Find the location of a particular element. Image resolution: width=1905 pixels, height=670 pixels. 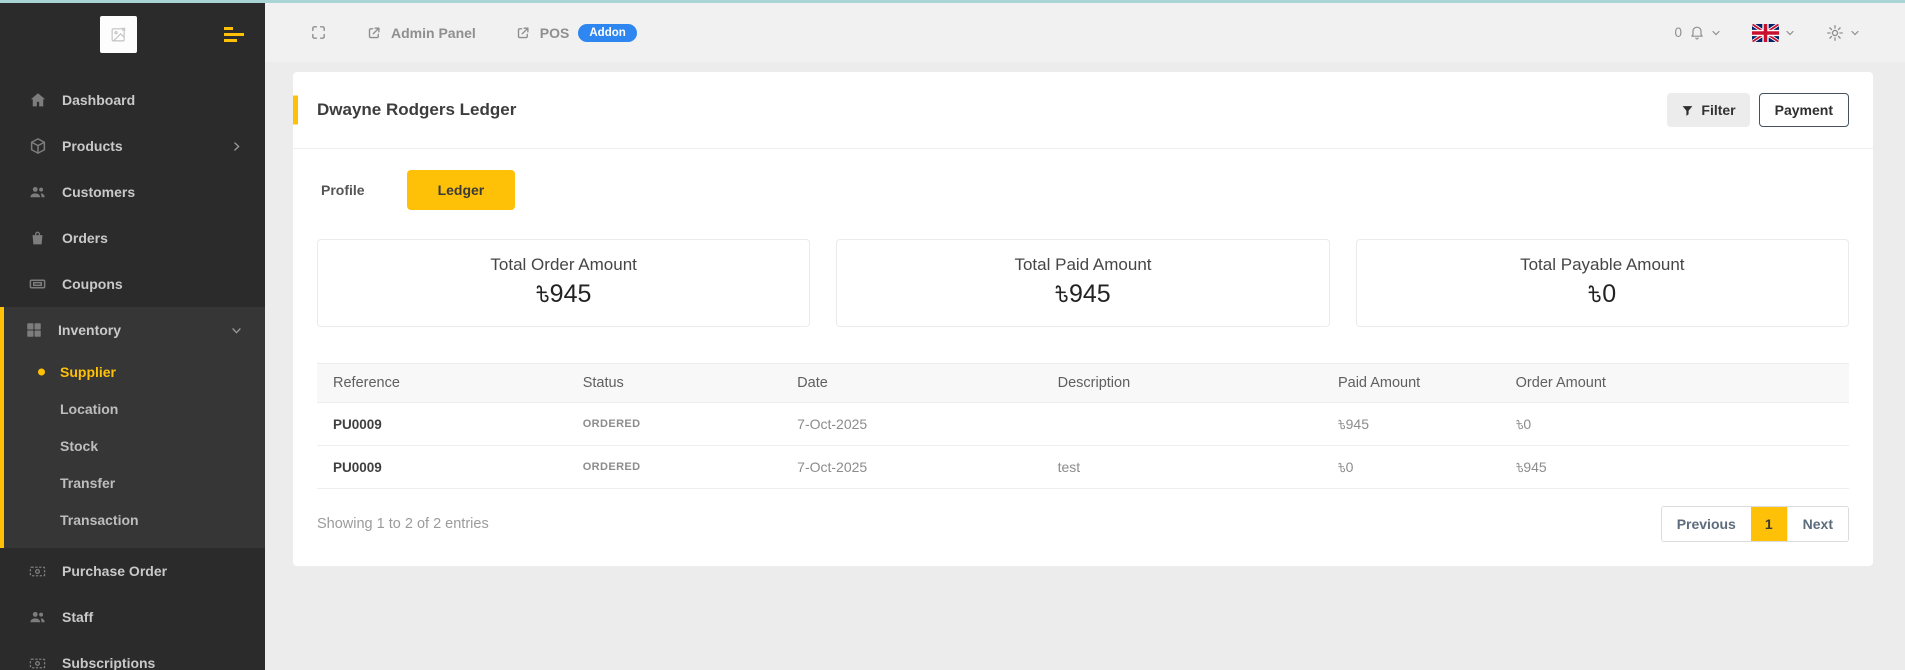

bell-icon is located at coordinates (1697, 32).